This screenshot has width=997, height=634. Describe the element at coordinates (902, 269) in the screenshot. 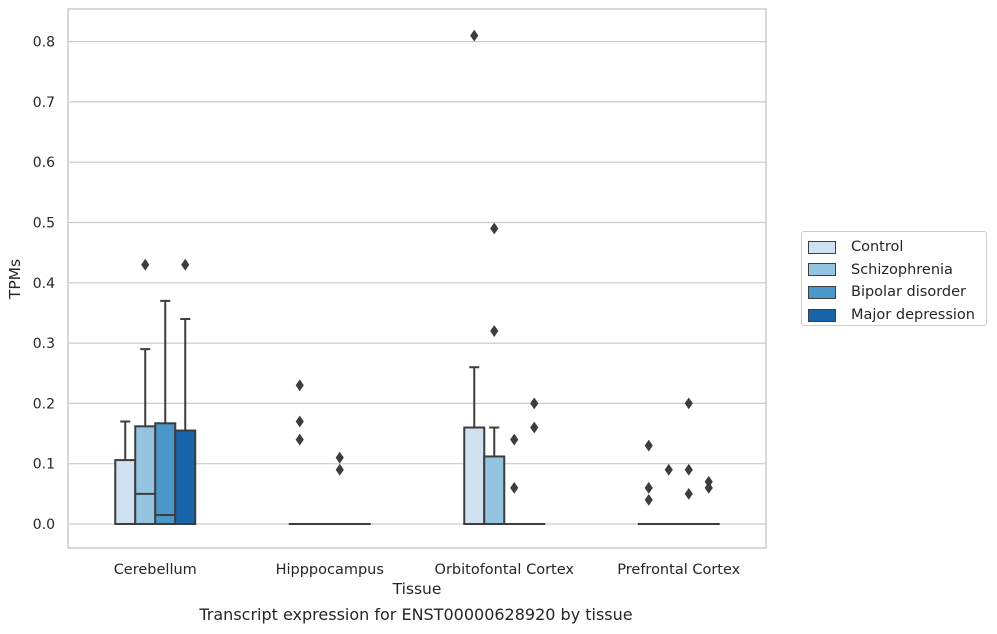

I see `legend-label: Schizophrenia` at that location.